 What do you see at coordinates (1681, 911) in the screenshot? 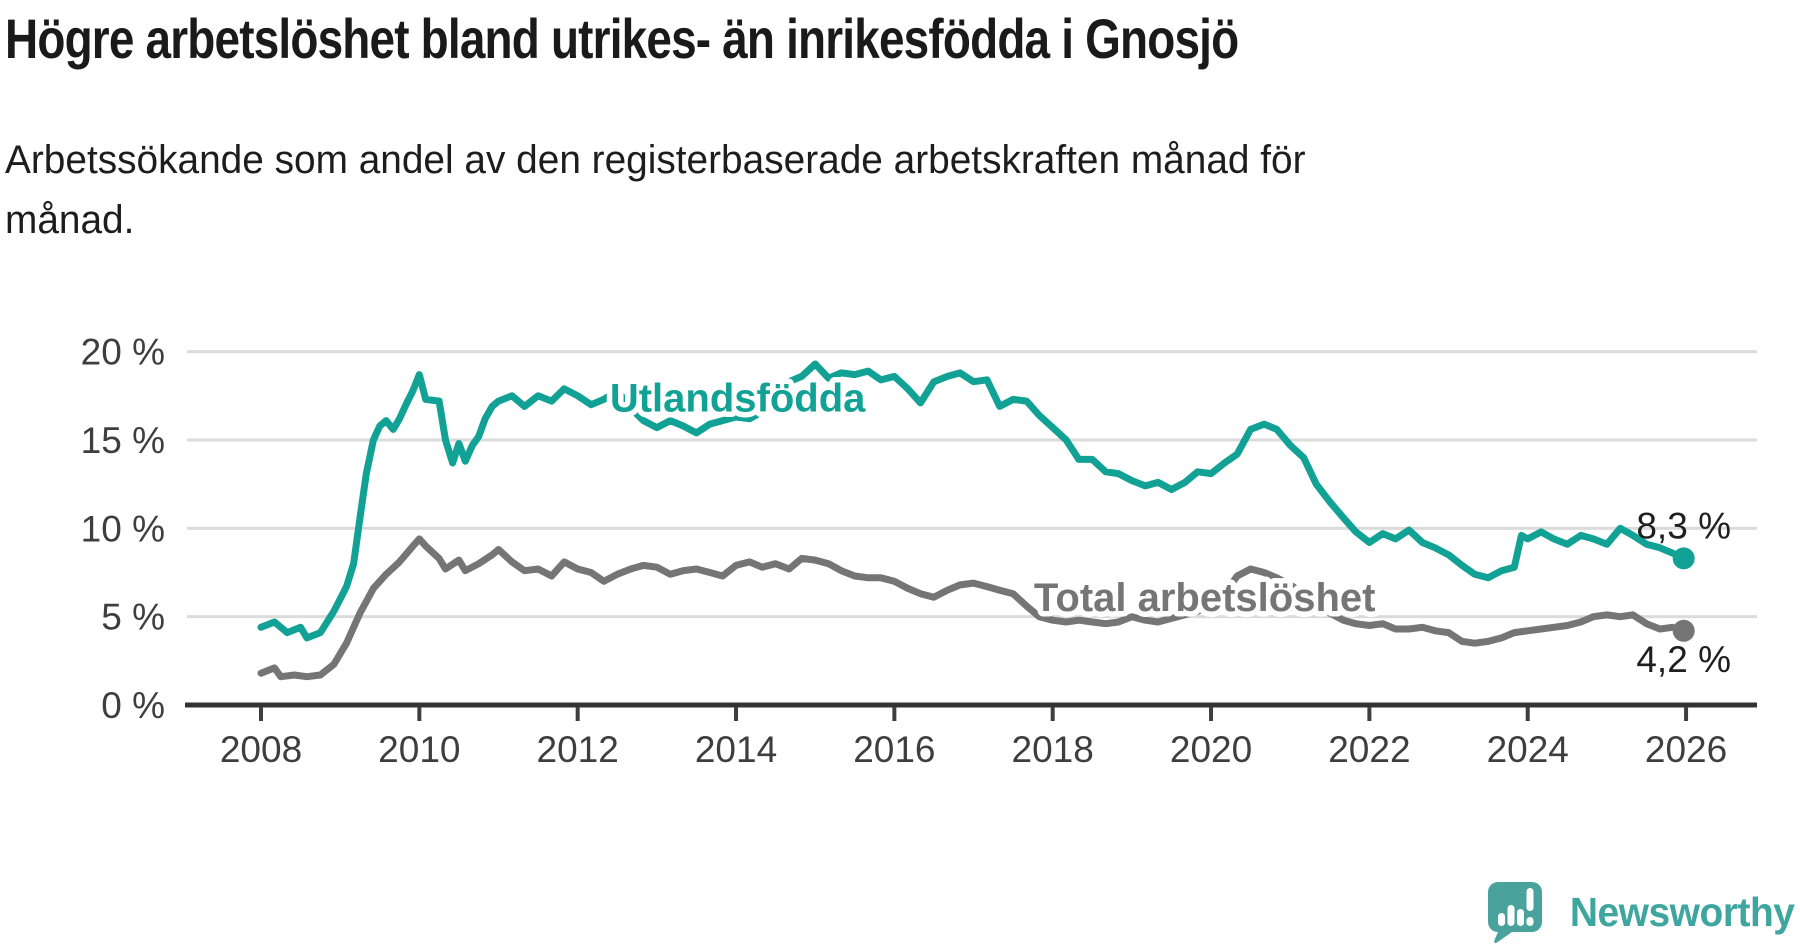
I see `brand-name: Newsworthy` at bounding box center [1681, 911].